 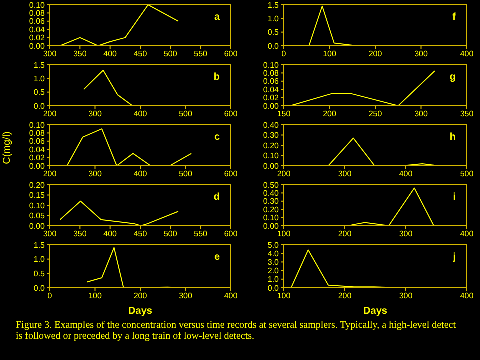 I want to click on annotation: d, so click(x=217, y=197).